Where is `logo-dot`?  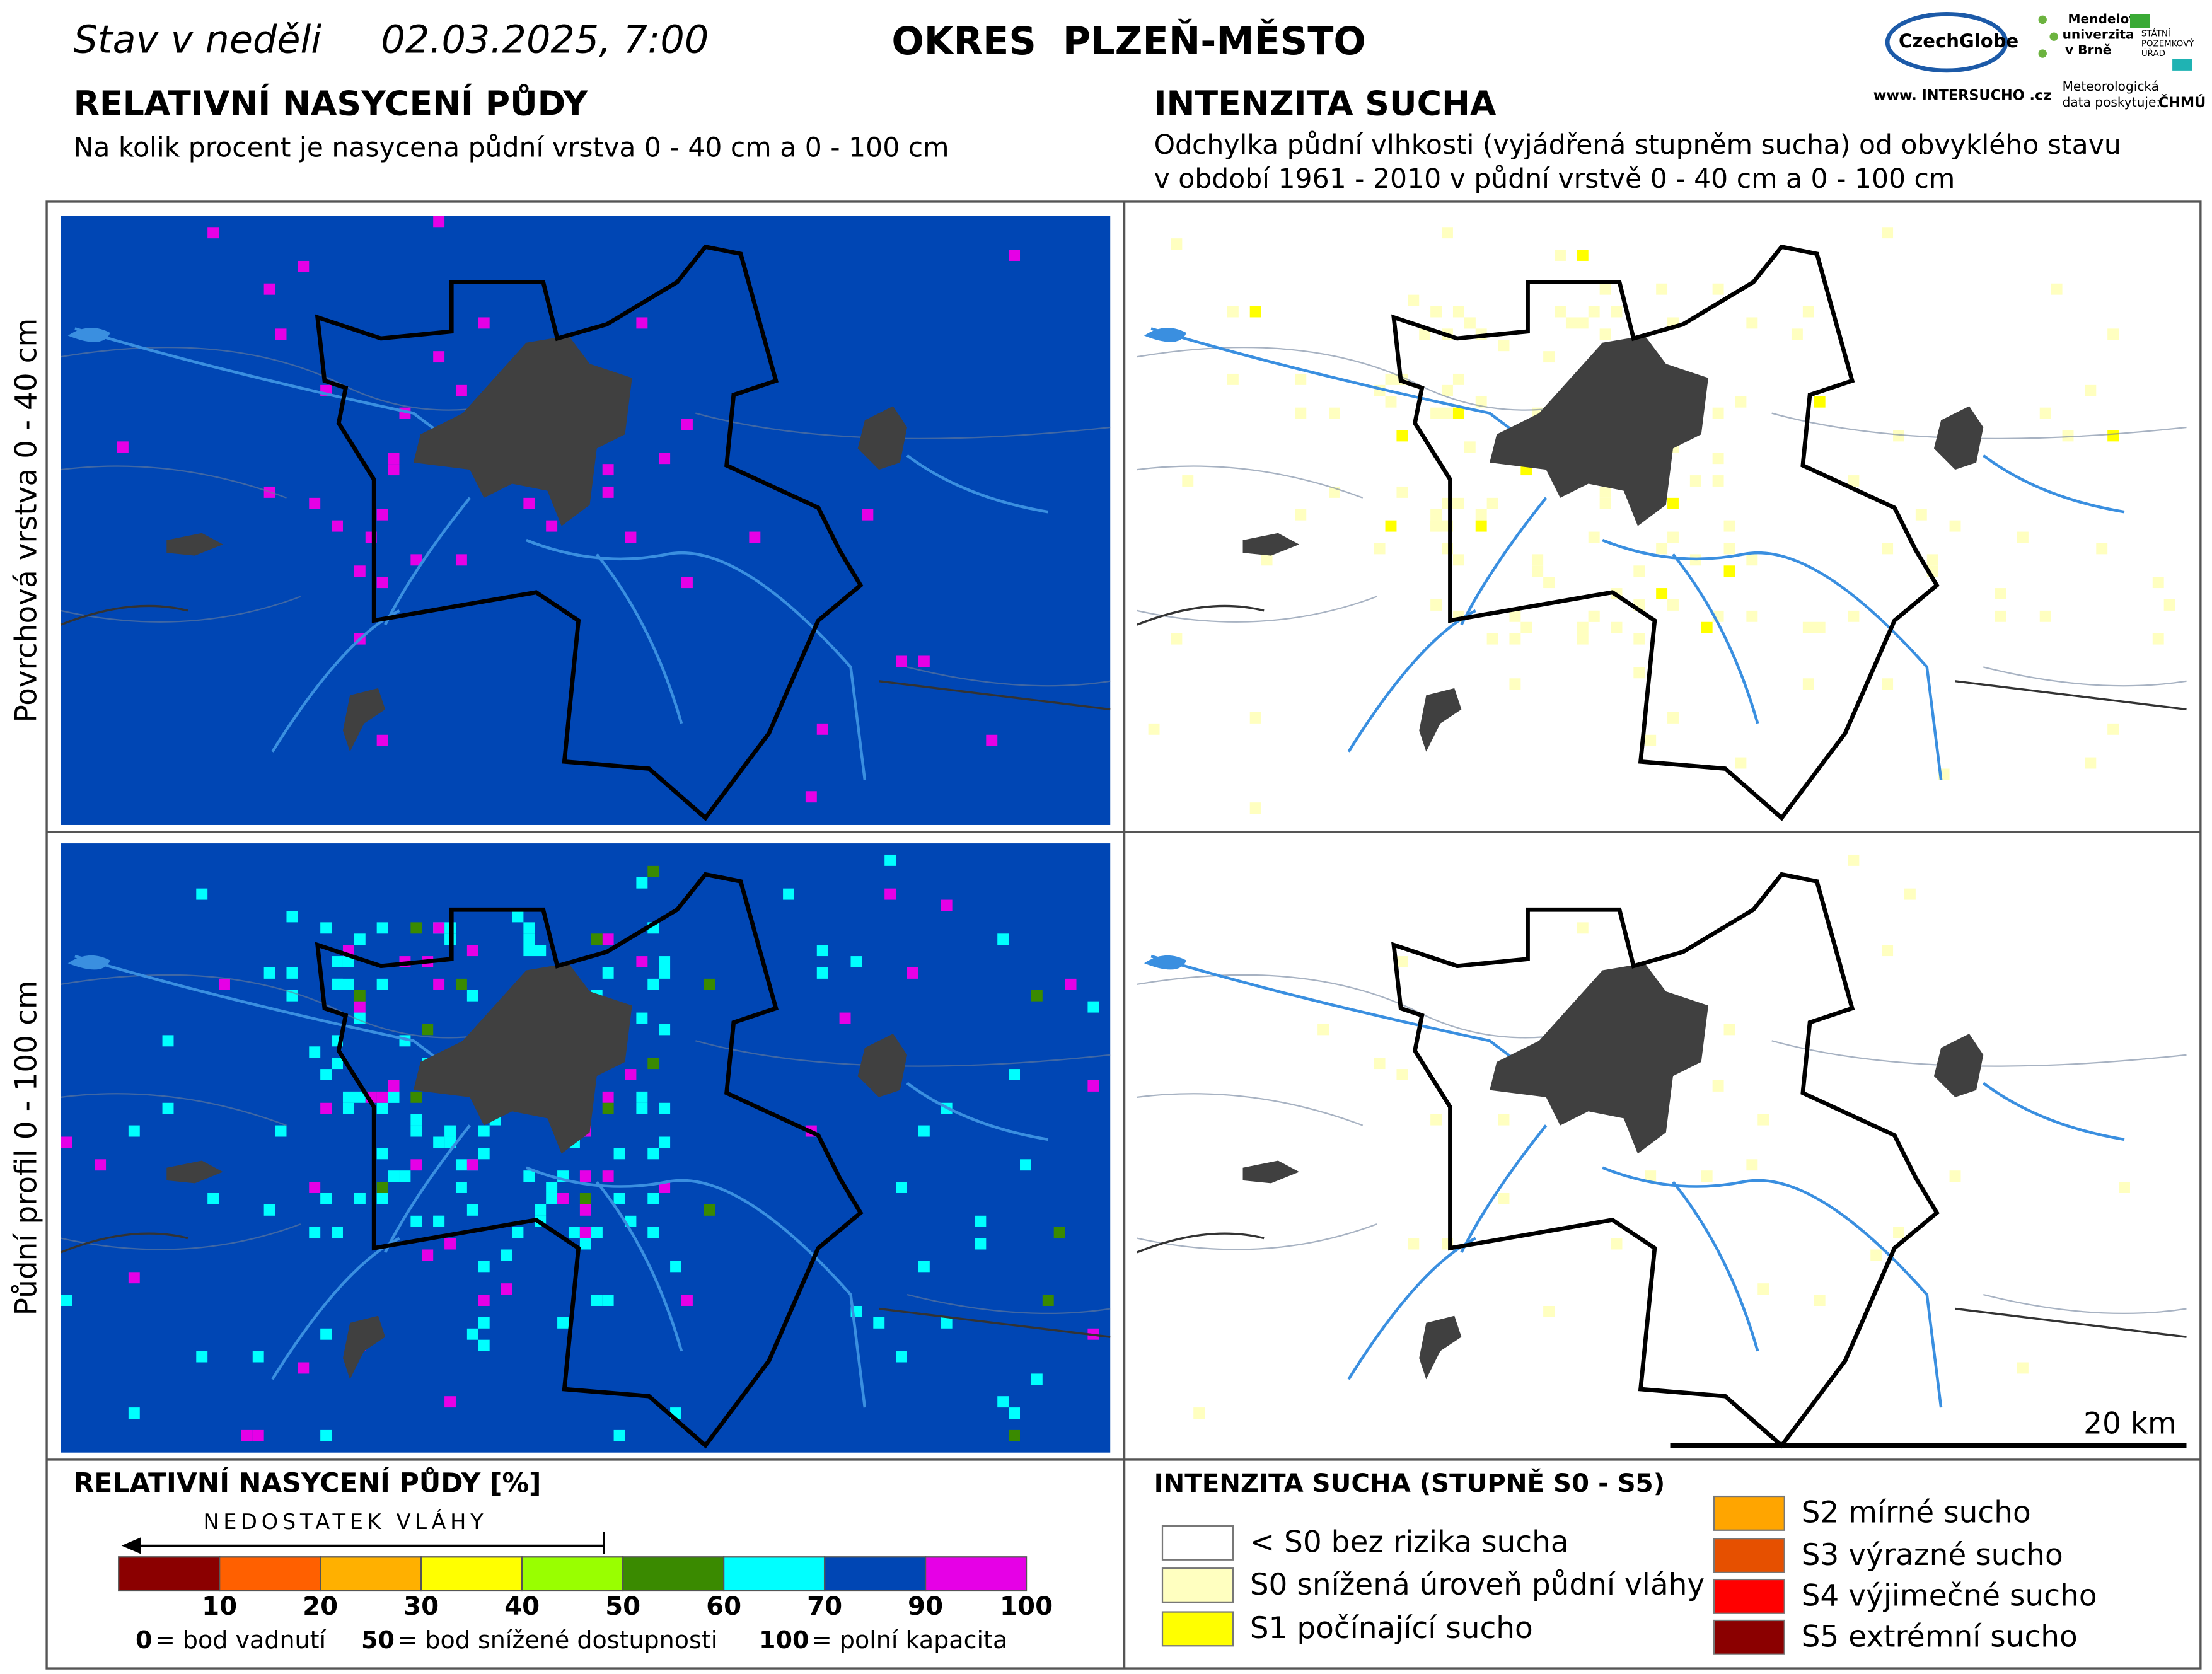 logo-dot is located at coordinates (2042, 53).